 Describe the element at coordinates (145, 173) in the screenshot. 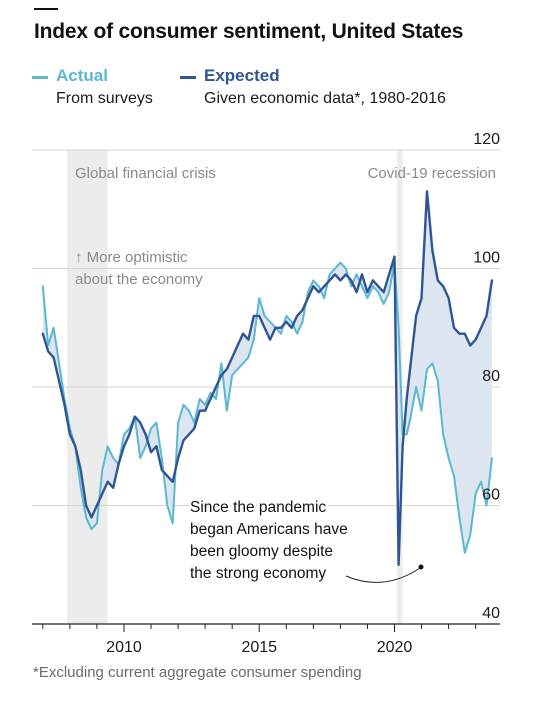

I see `annotation-gfc: Global financial crisis` at that location.